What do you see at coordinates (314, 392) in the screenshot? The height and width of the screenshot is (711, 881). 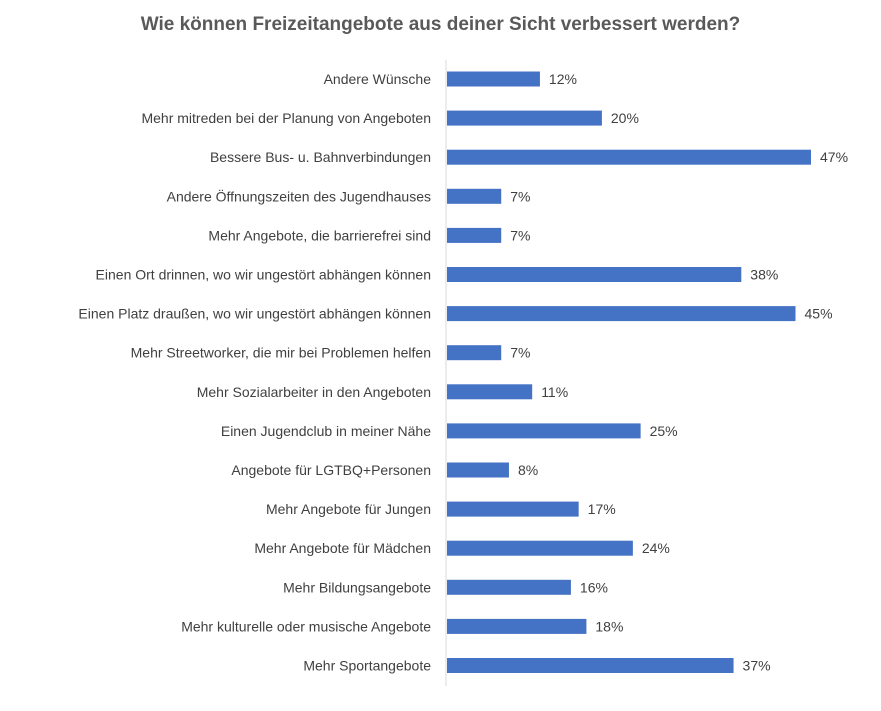 I see `category-label: Mehr Sozialarbeiter in den Angeboten` at bounding box center [314, 392].